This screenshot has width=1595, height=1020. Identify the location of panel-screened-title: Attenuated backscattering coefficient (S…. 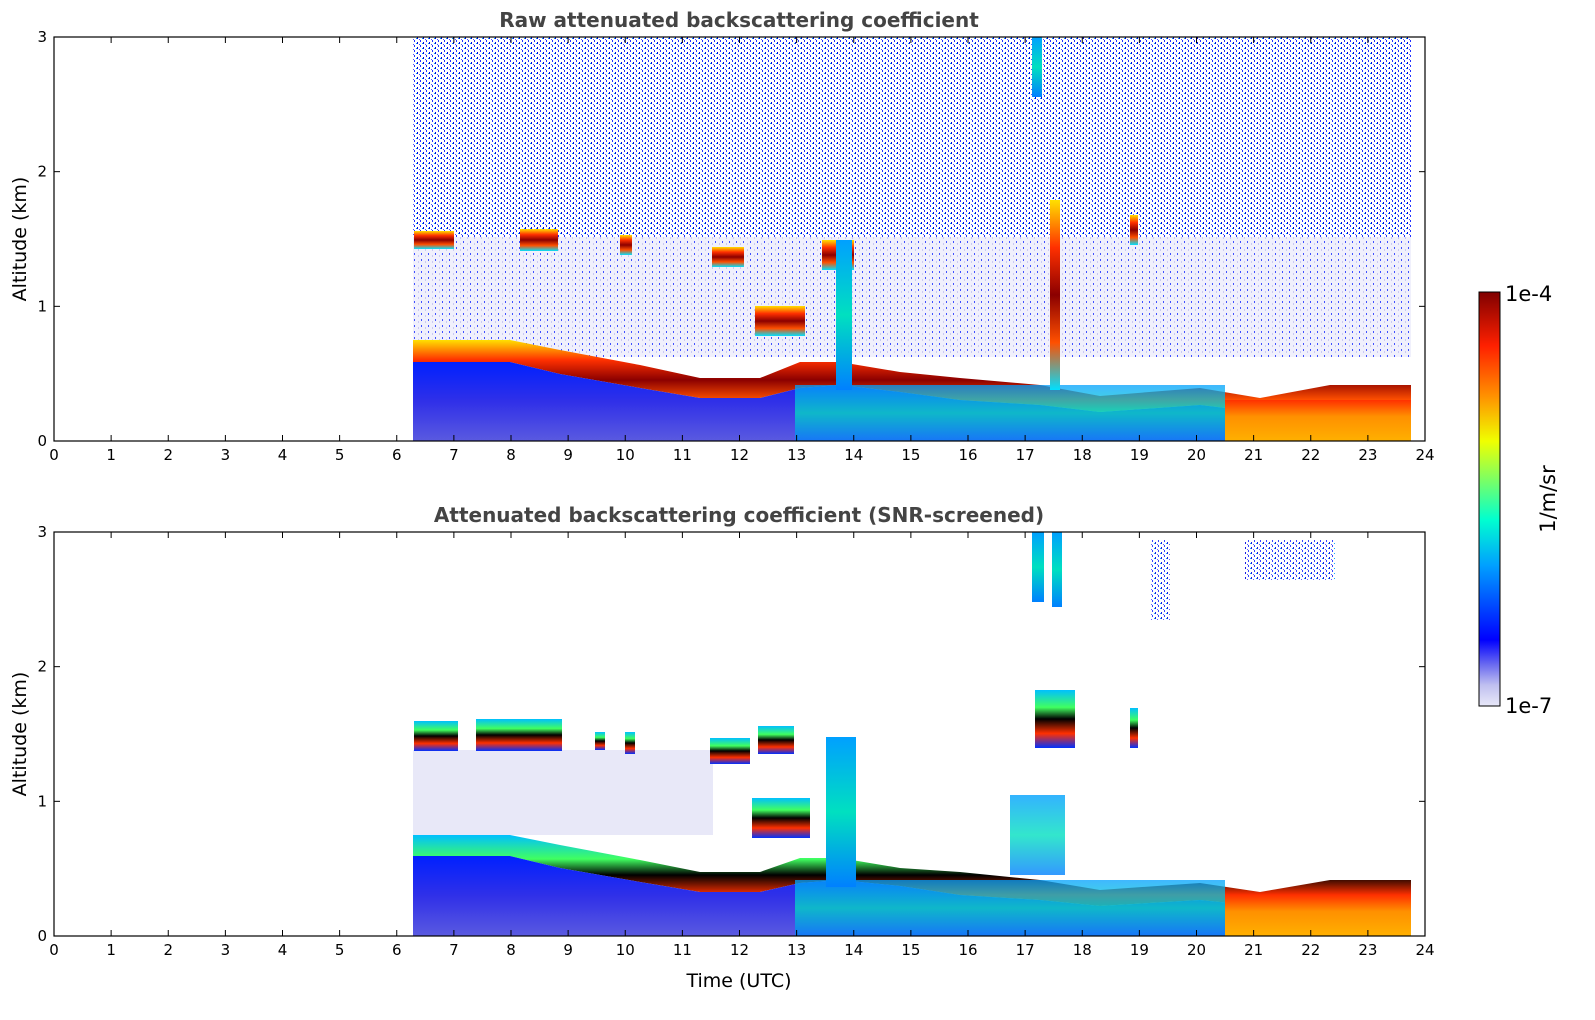
(739, 515).